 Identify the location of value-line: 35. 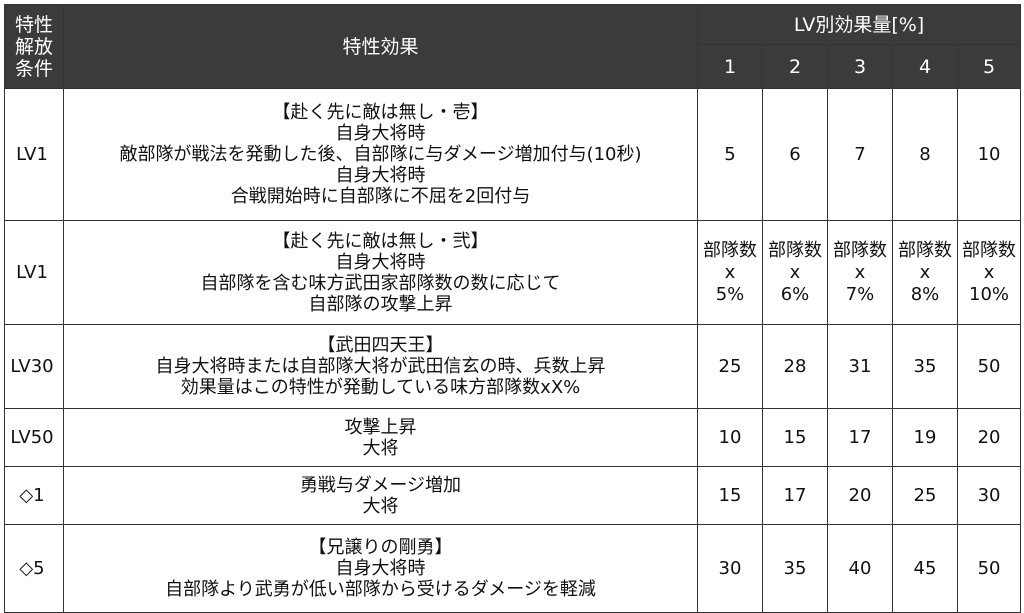
(925, 366).